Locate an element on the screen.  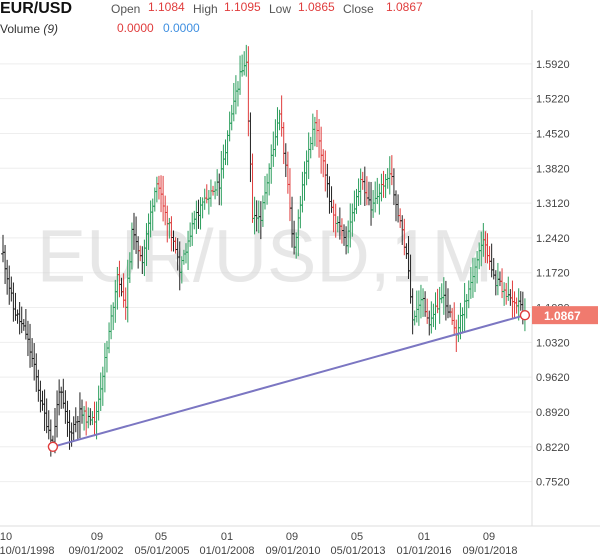
y-tick-label: 1.5220 is located at coordinates (553, 100).